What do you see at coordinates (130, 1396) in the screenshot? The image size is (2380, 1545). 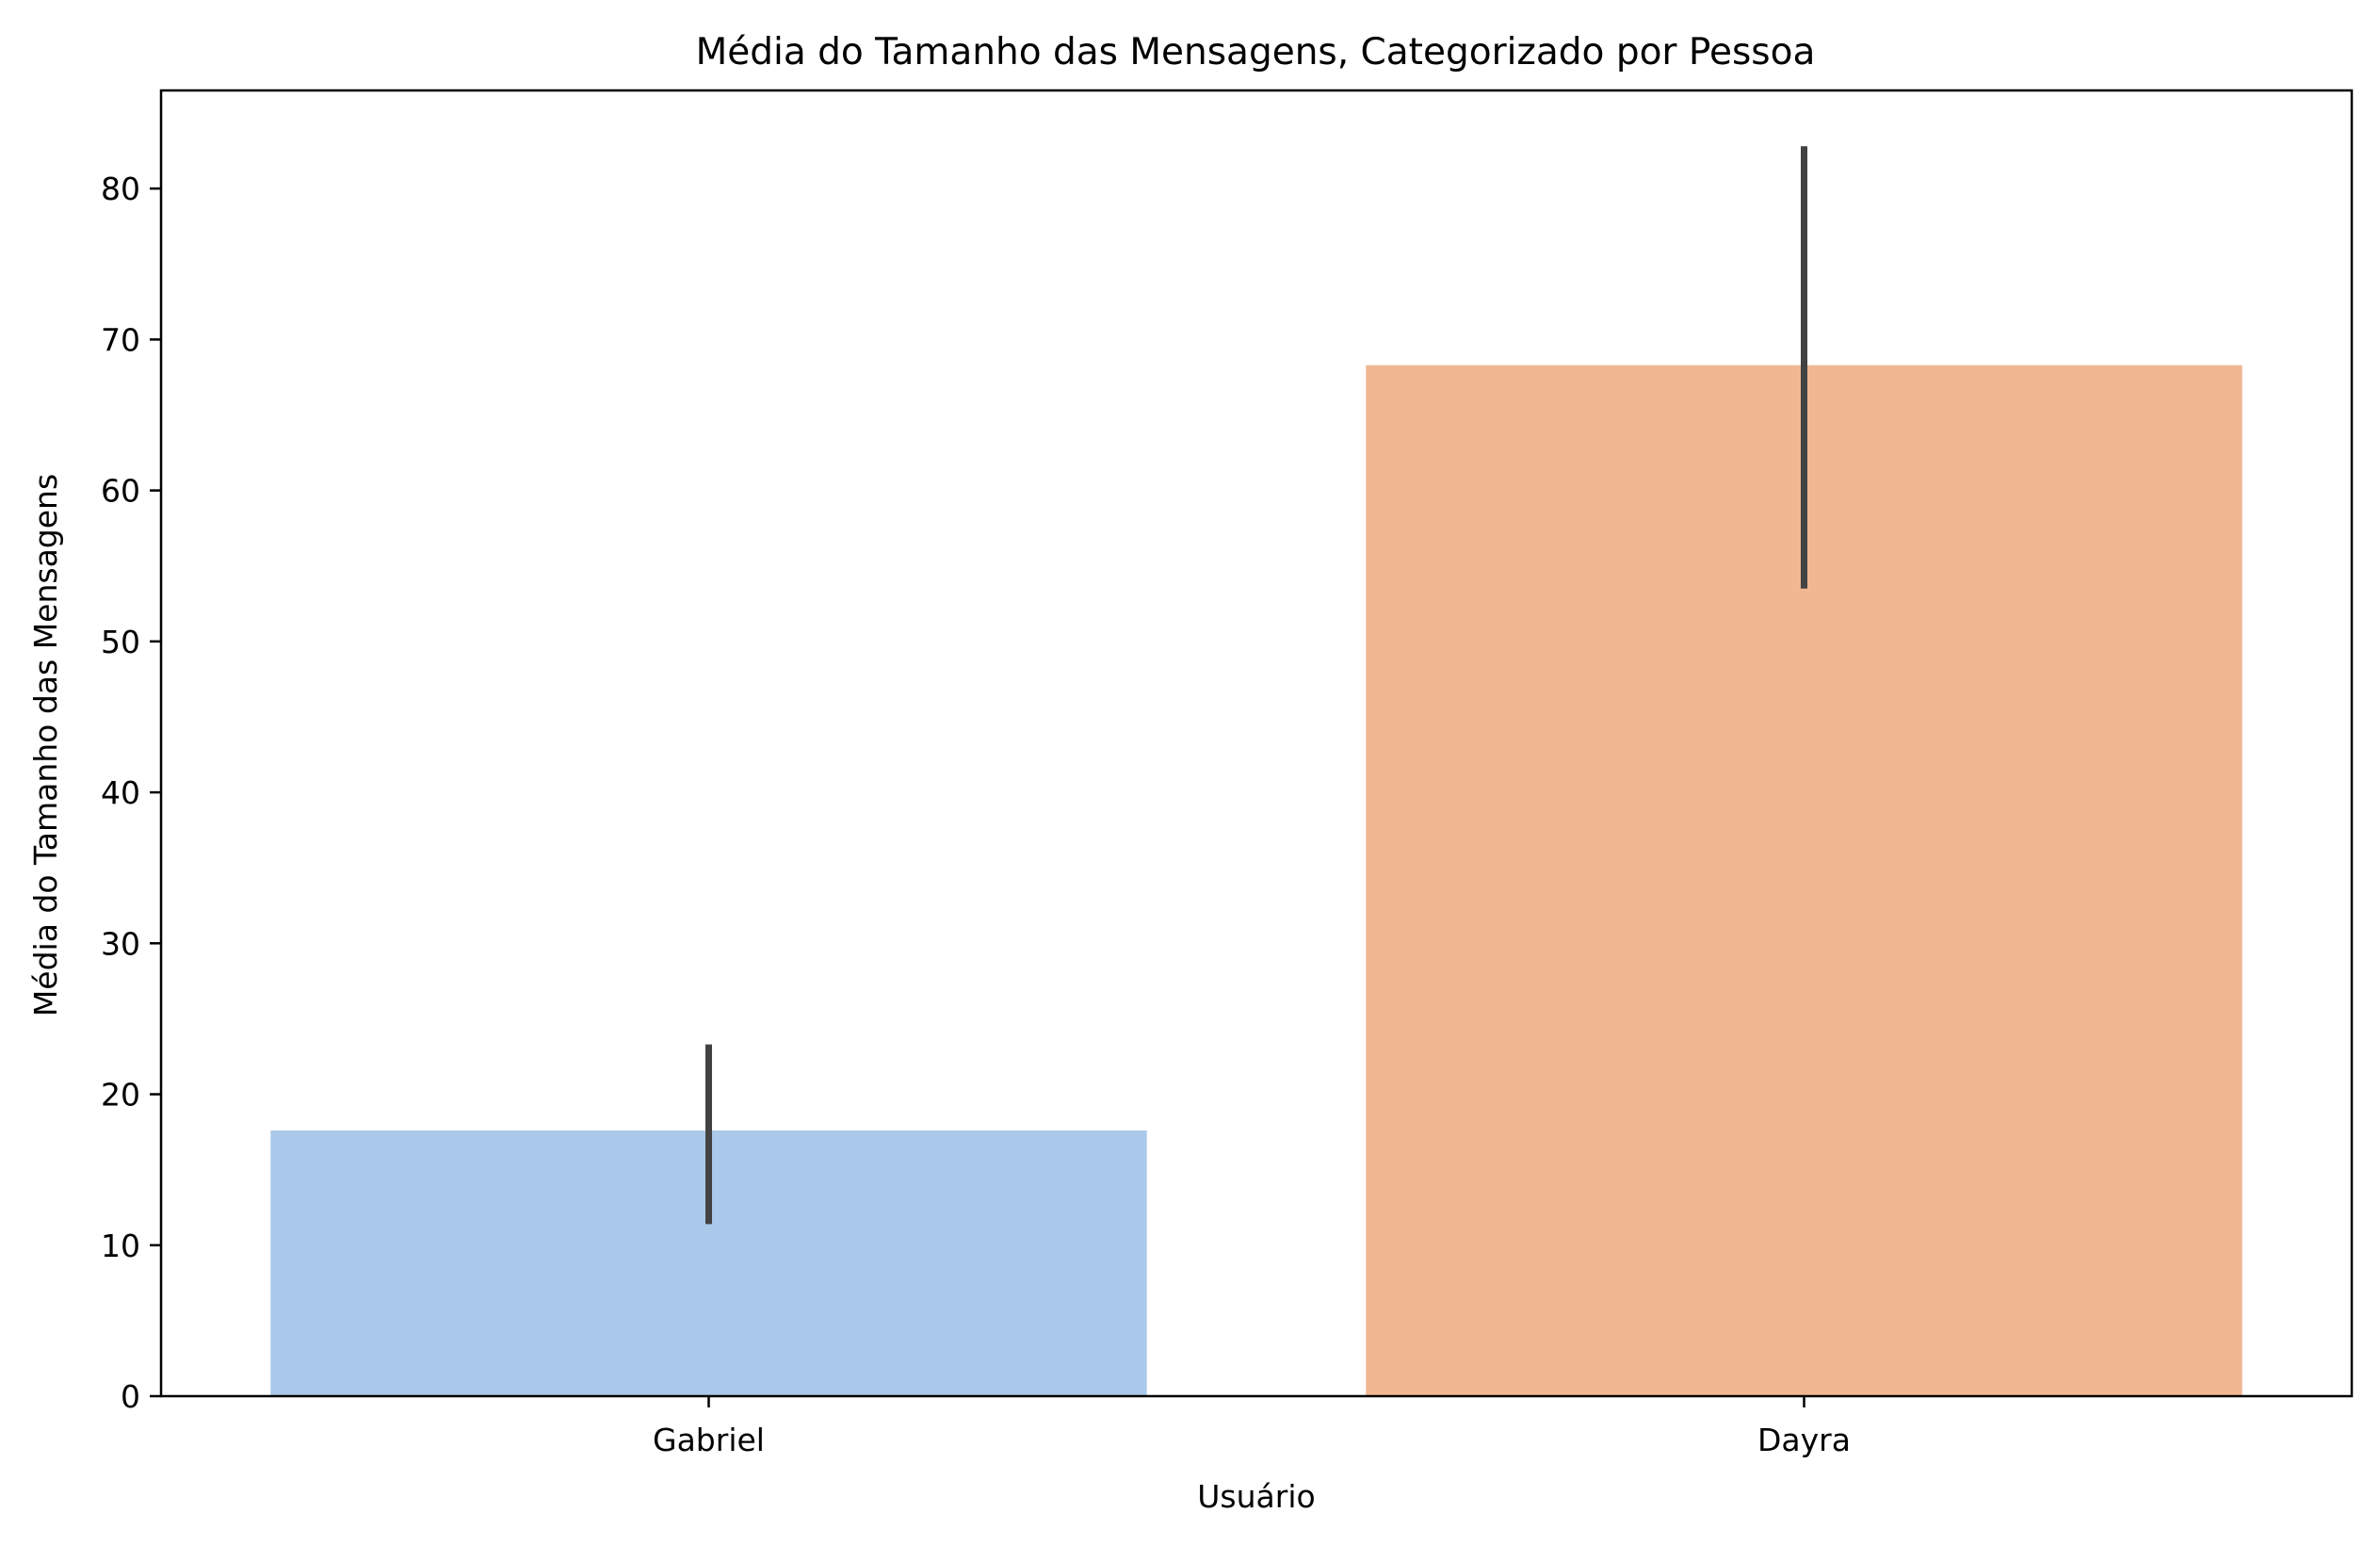 I see `y-tick-label: 0` at bounding box center [130, 1396].